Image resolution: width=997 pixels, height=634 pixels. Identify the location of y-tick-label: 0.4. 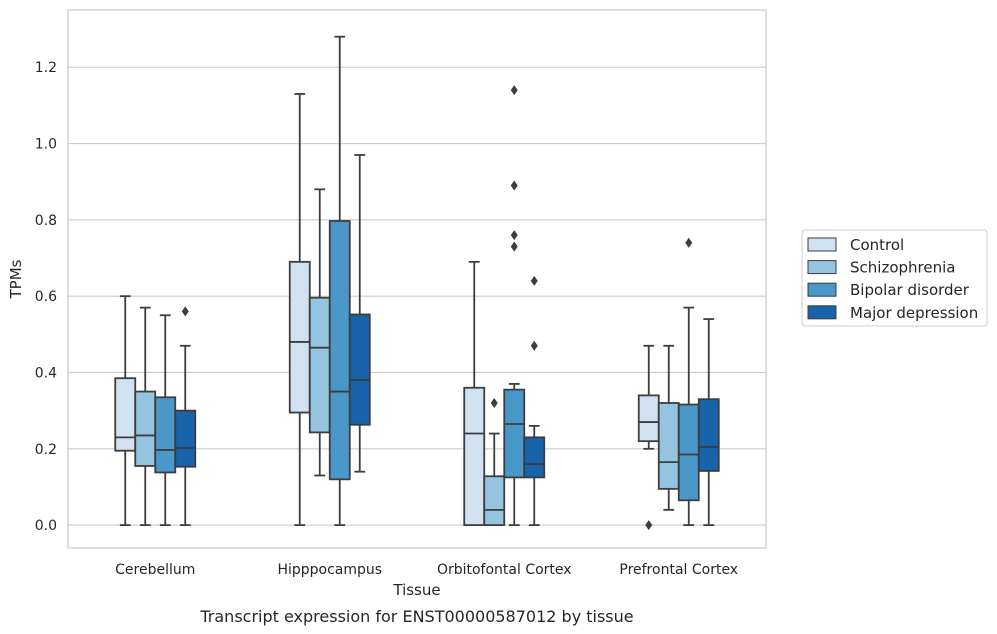
(46, 373).